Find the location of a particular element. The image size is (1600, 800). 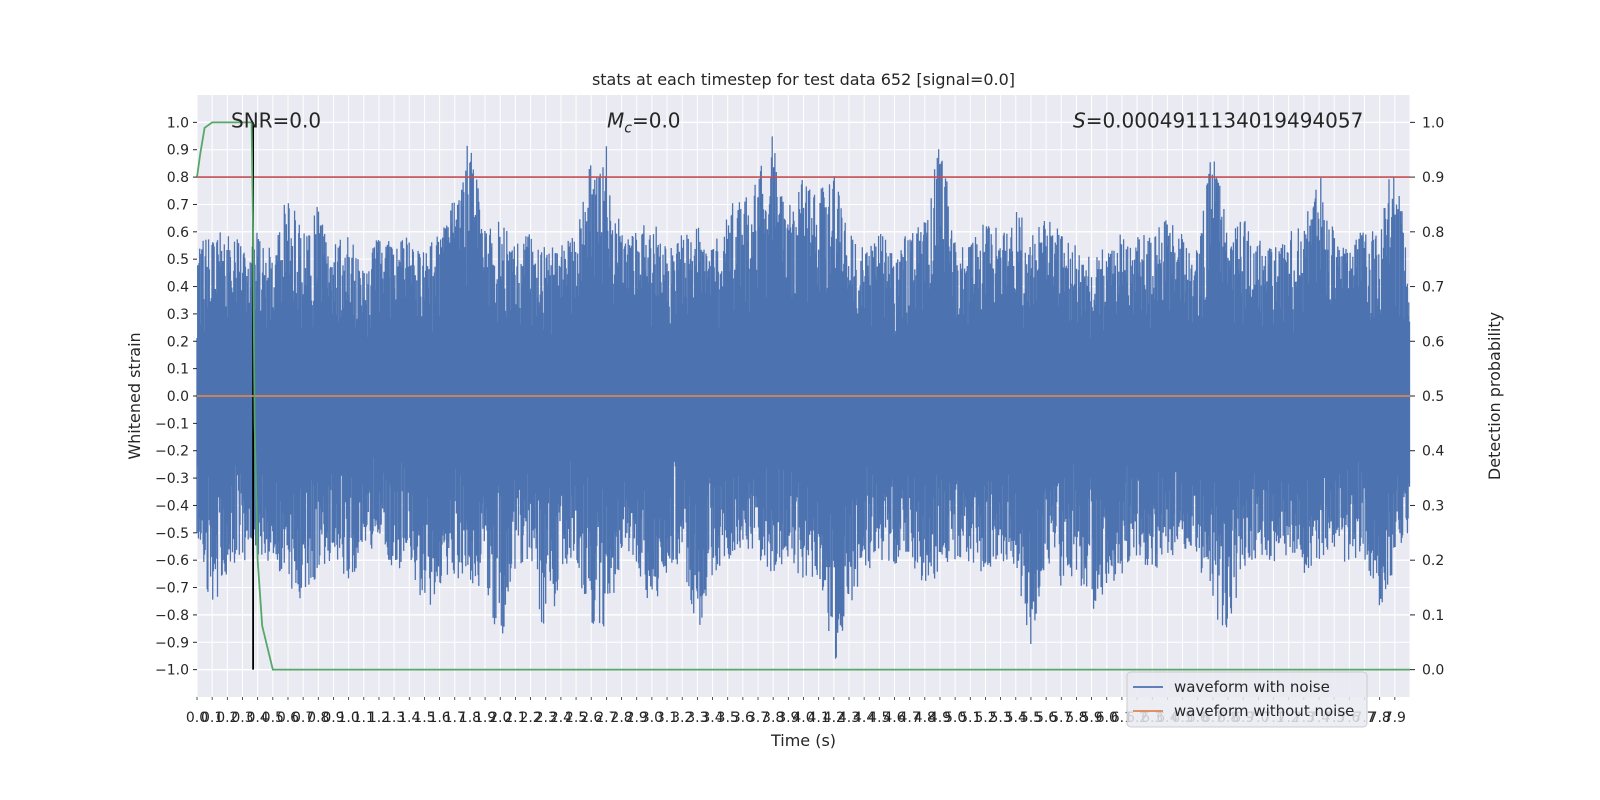

x-tick-label: 5.1 is located at coordinates (970, 718).